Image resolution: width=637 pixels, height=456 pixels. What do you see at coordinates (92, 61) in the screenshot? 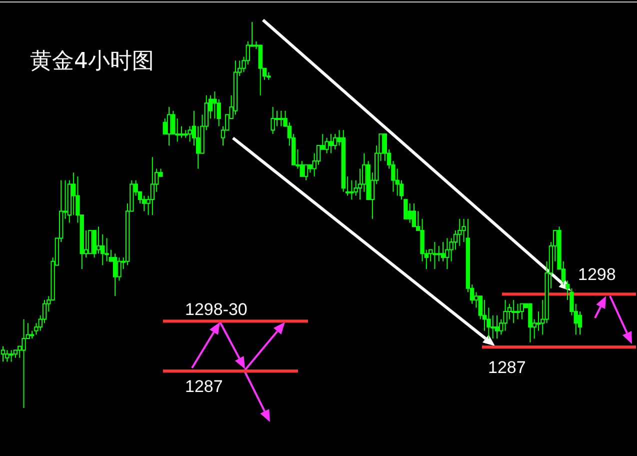
I see `title: 黄金4小时图` at bounding box center [92, 61].